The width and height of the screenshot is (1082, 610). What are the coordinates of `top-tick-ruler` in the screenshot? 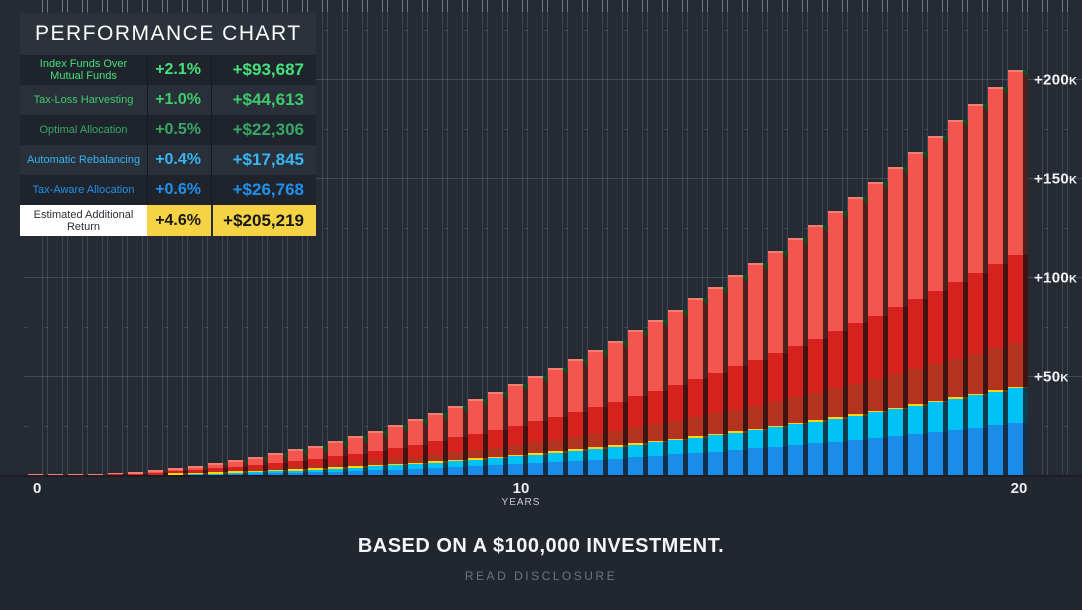 It's located at (555, 6).